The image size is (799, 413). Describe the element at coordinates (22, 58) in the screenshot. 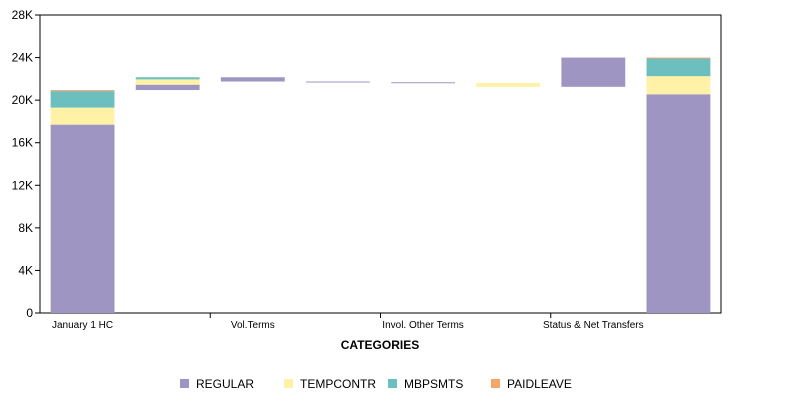

I see `y-tick-label: 24K` at that location.